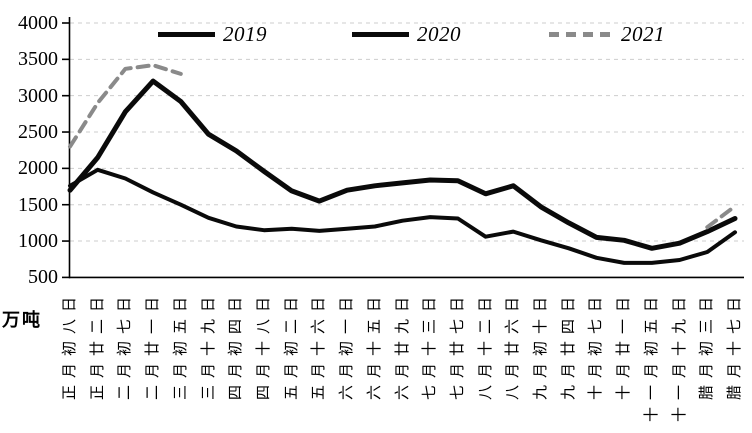 This screenshot has width=752, height=433. Describe the element at coordinates (513, 345) in the screenshot. I see `x-axis-label: 八月廿六日` at that location.